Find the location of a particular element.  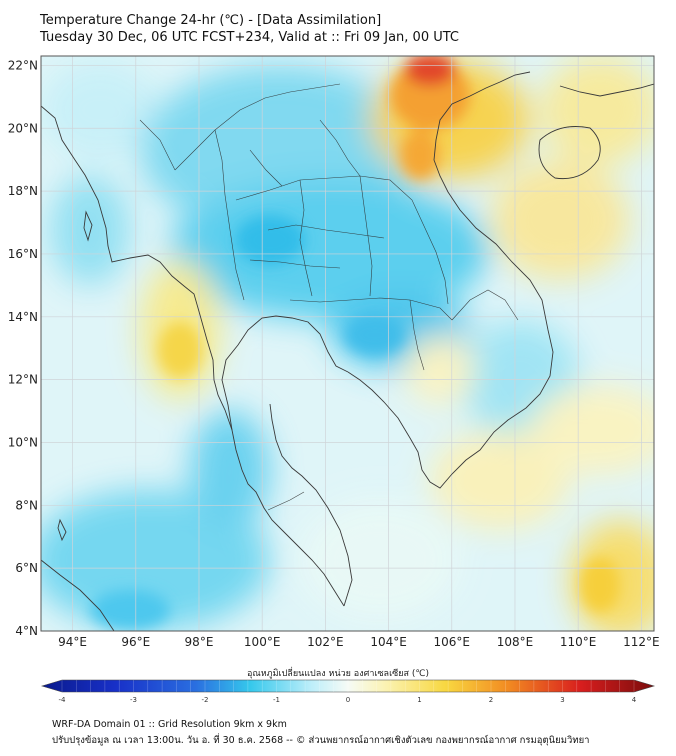

colorbar-tick-label: 0 is located at coordinates (348, 700).